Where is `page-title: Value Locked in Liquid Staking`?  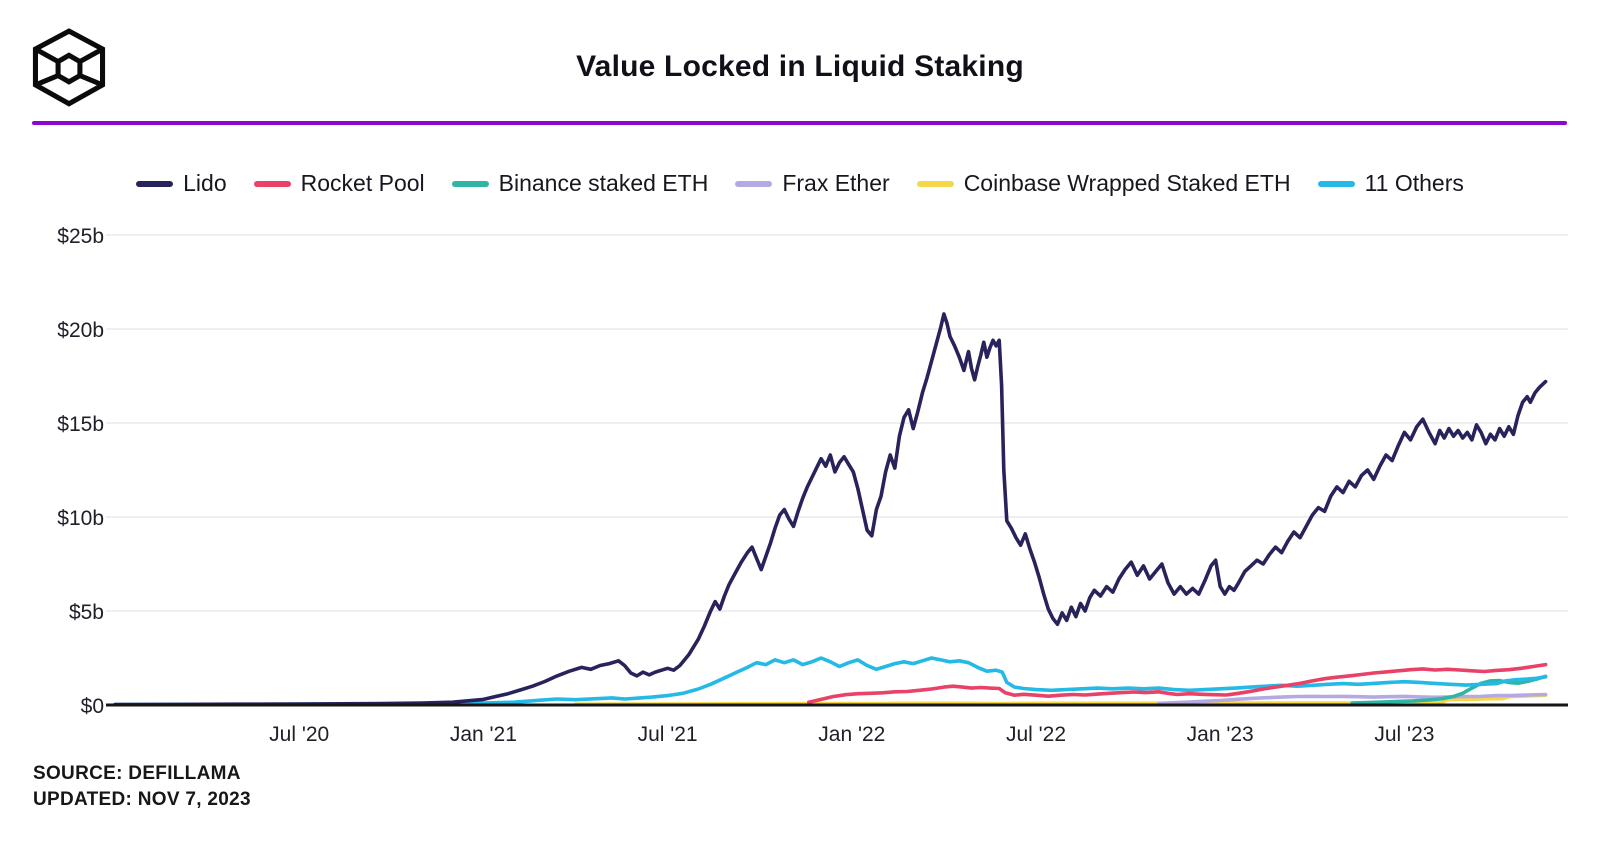
page-title: Value Locked in Liquid Staking is located at coordinates (800, 66).